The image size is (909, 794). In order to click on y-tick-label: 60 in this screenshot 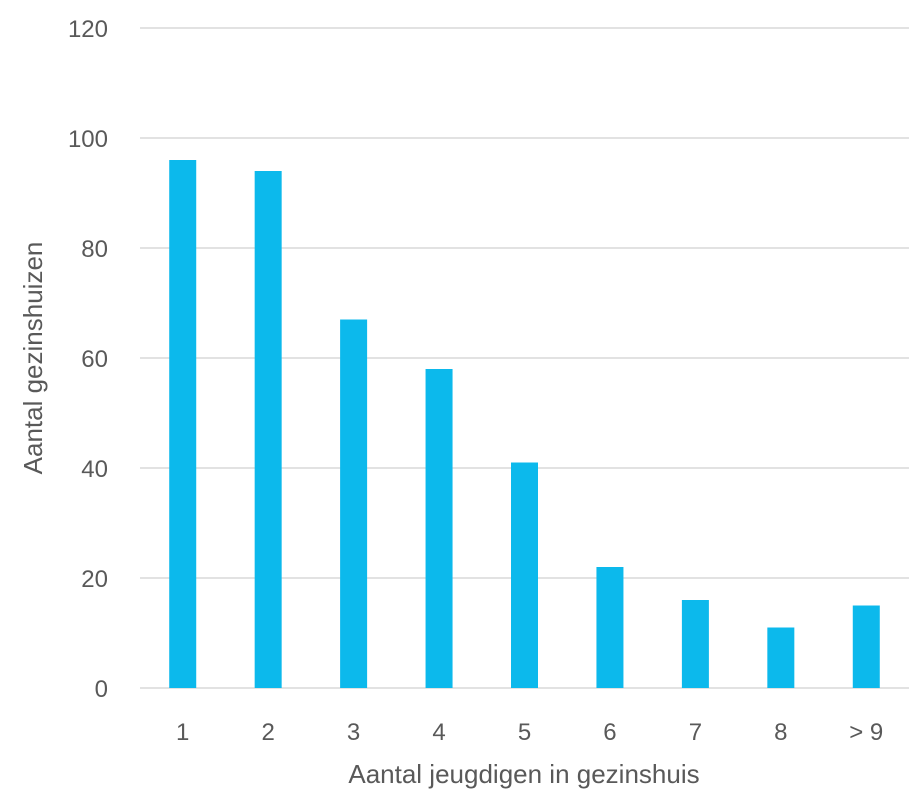, I will do `click(94, 359)`.